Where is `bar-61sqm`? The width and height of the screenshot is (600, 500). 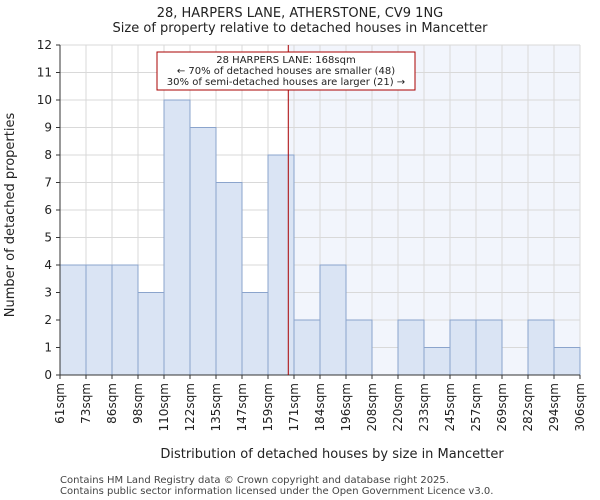
bar-61sqm is located at coordinates (73, 320).